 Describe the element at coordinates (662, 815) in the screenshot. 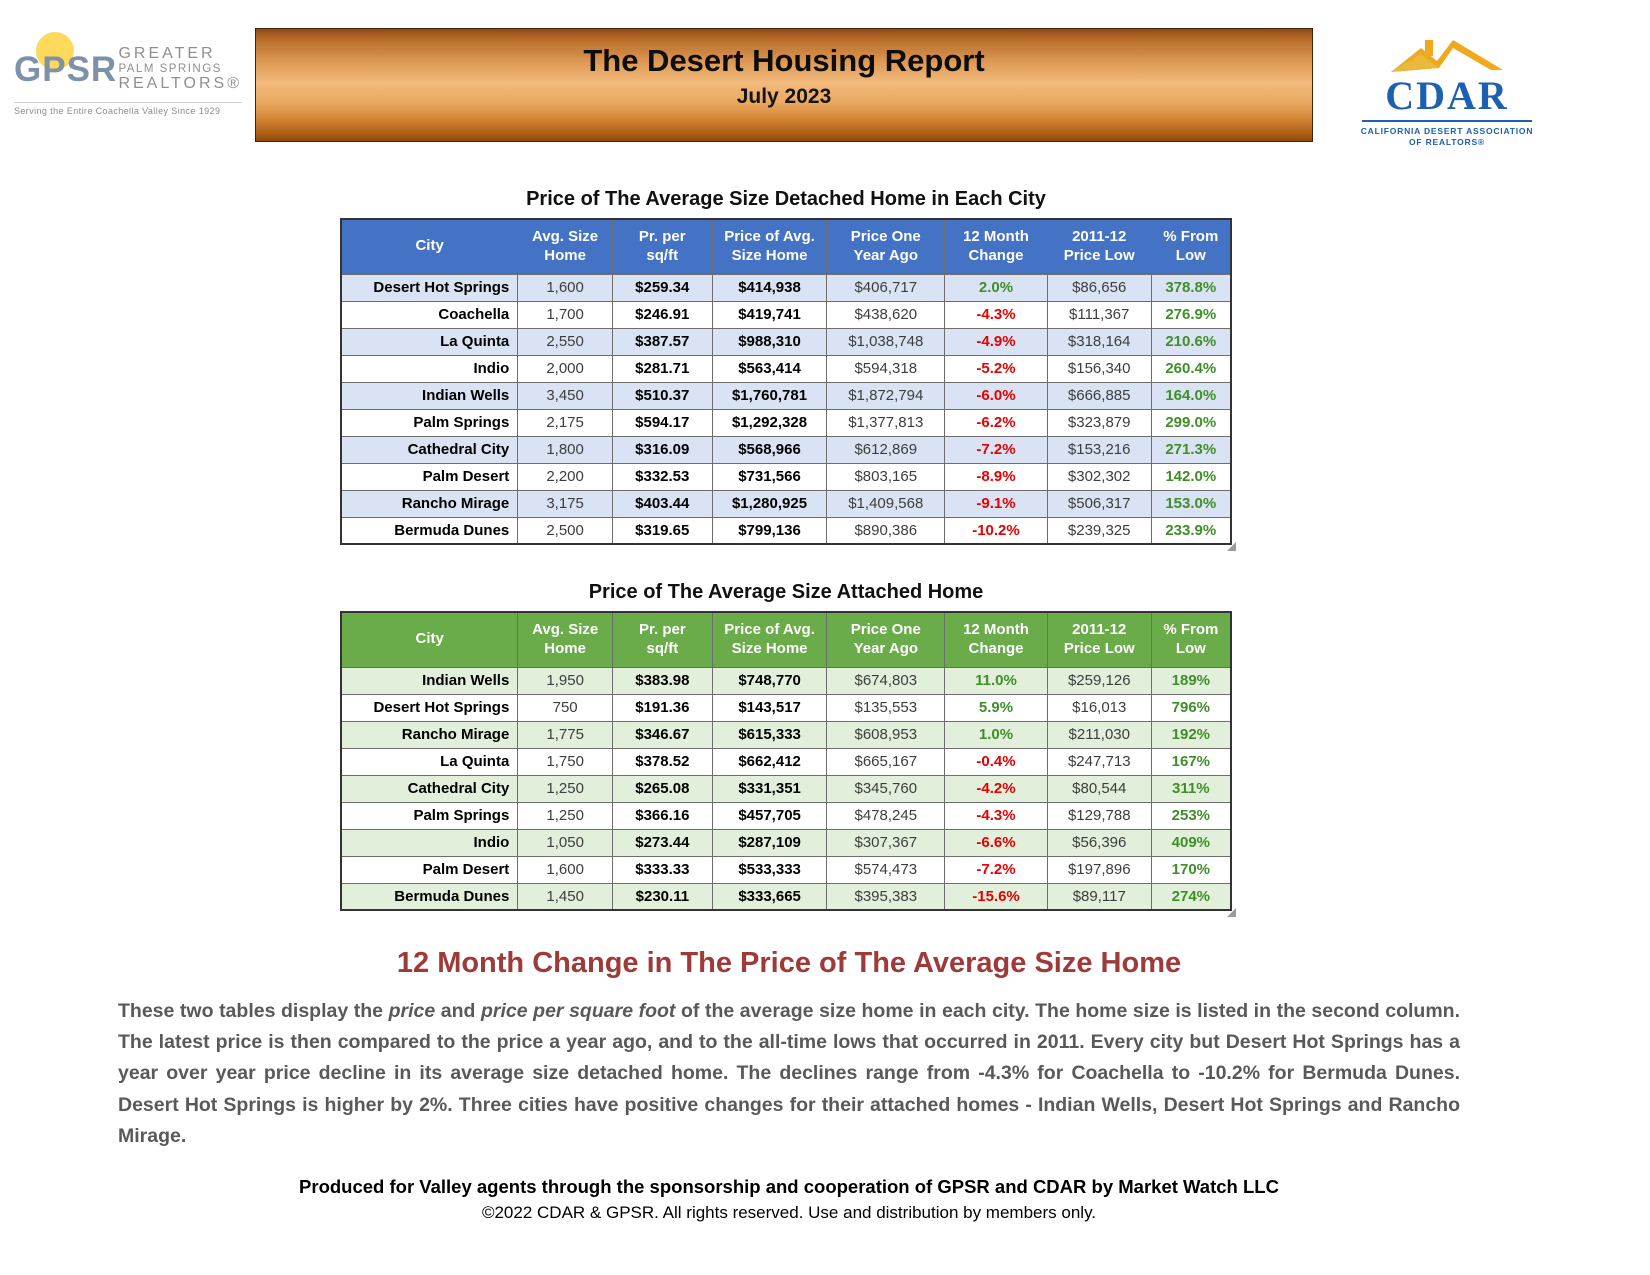

I see `cell-ppsf: $366.16` at that location.